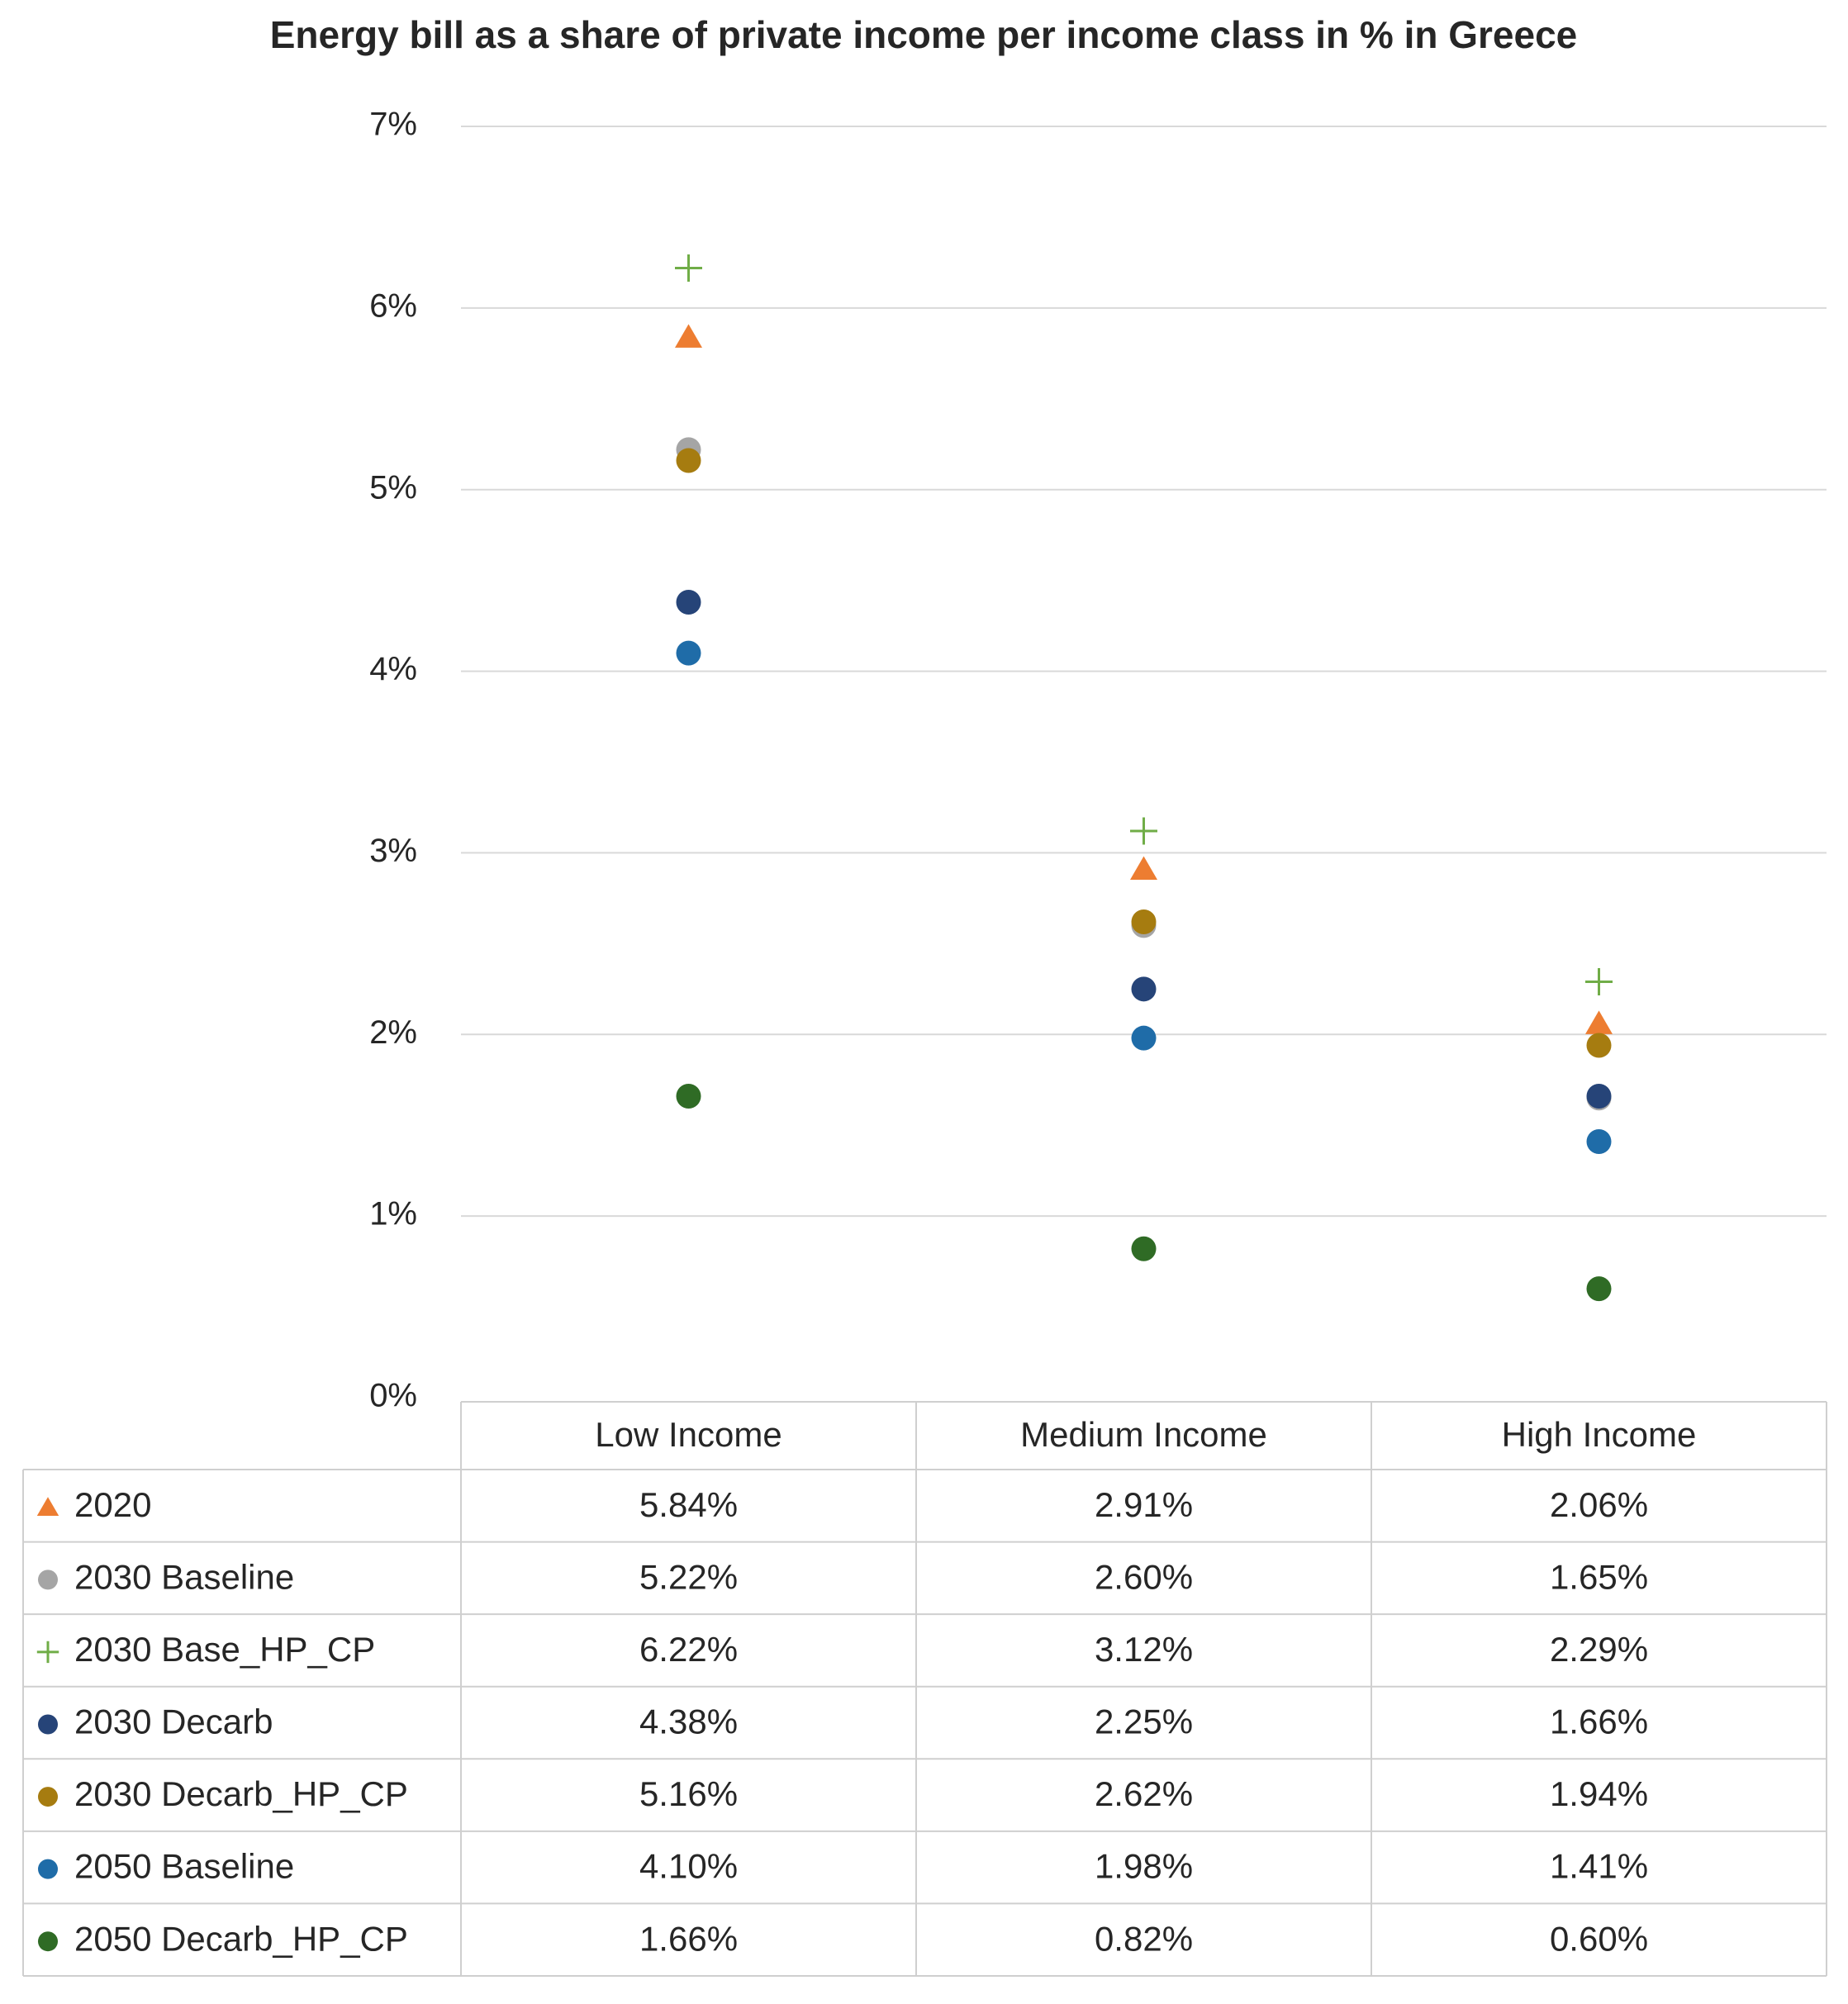  I want to click on table-value: 5.16%, so click(688, 1793).